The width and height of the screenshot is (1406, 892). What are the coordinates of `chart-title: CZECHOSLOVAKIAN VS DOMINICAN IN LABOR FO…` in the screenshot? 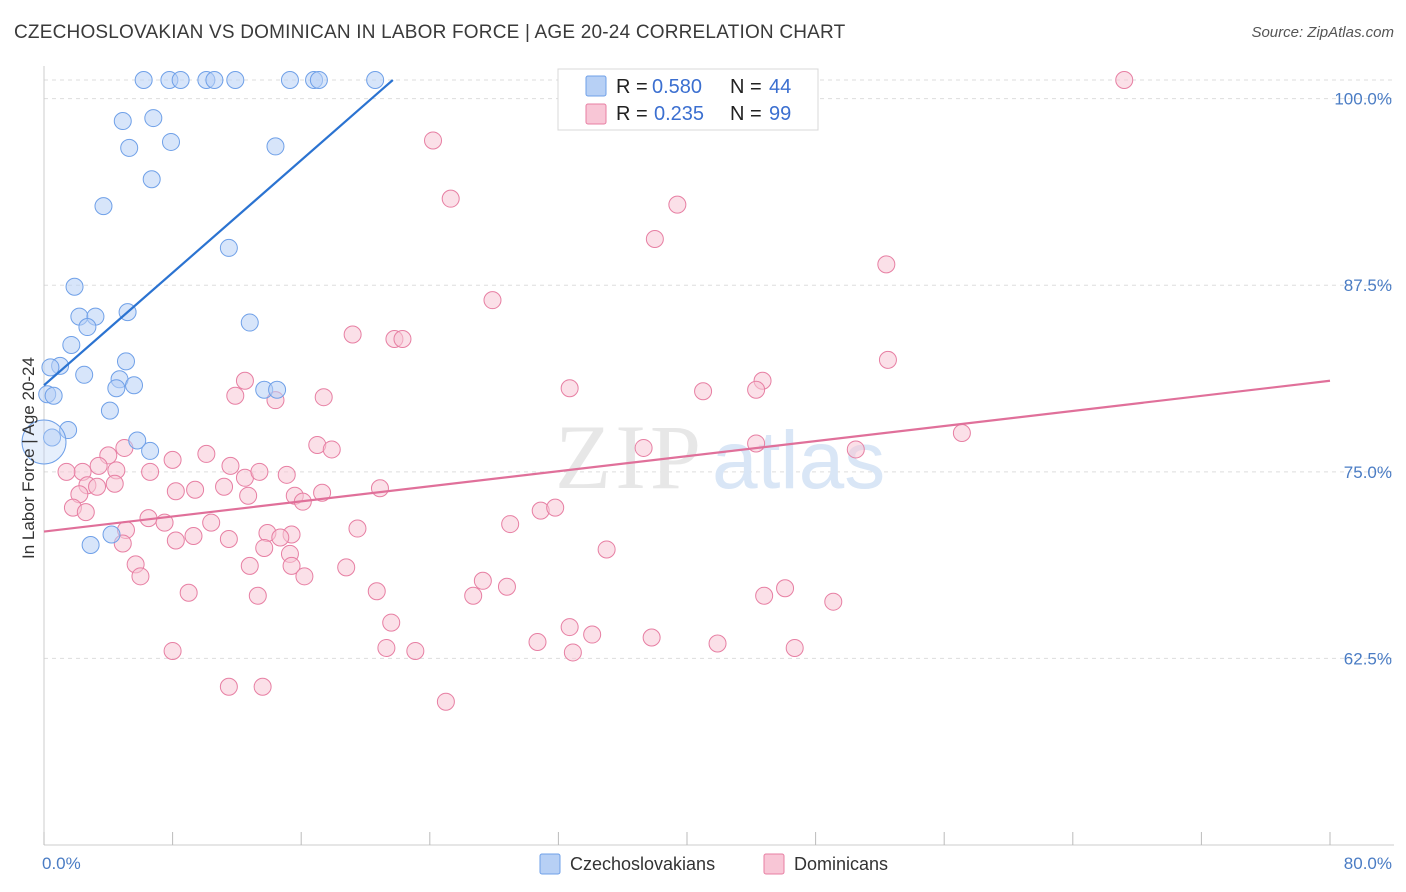 It's located at (430, 32).